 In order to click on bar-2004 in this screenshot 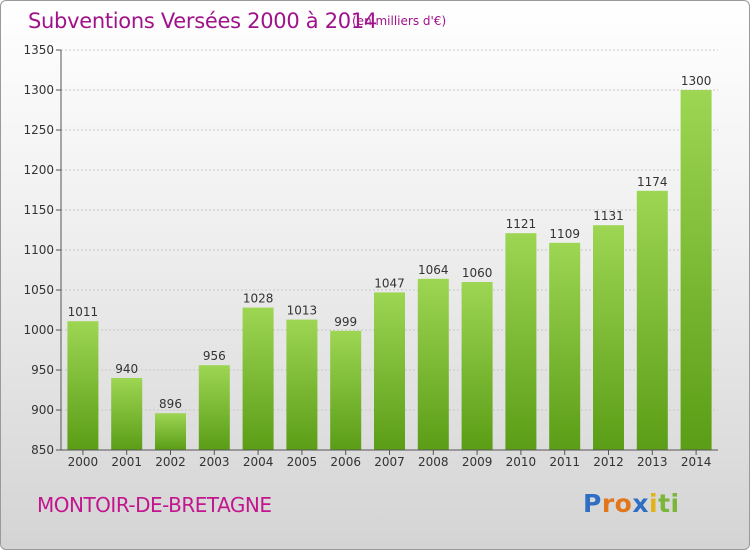, I will do `click(258, 378)`.